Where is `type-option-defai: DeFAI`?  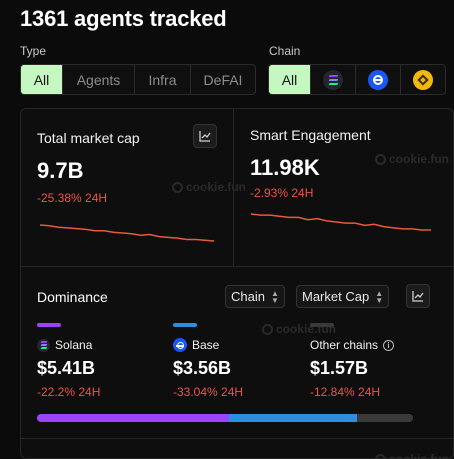 type-option-defai: DeFAI is located at coordinates (223, 79).